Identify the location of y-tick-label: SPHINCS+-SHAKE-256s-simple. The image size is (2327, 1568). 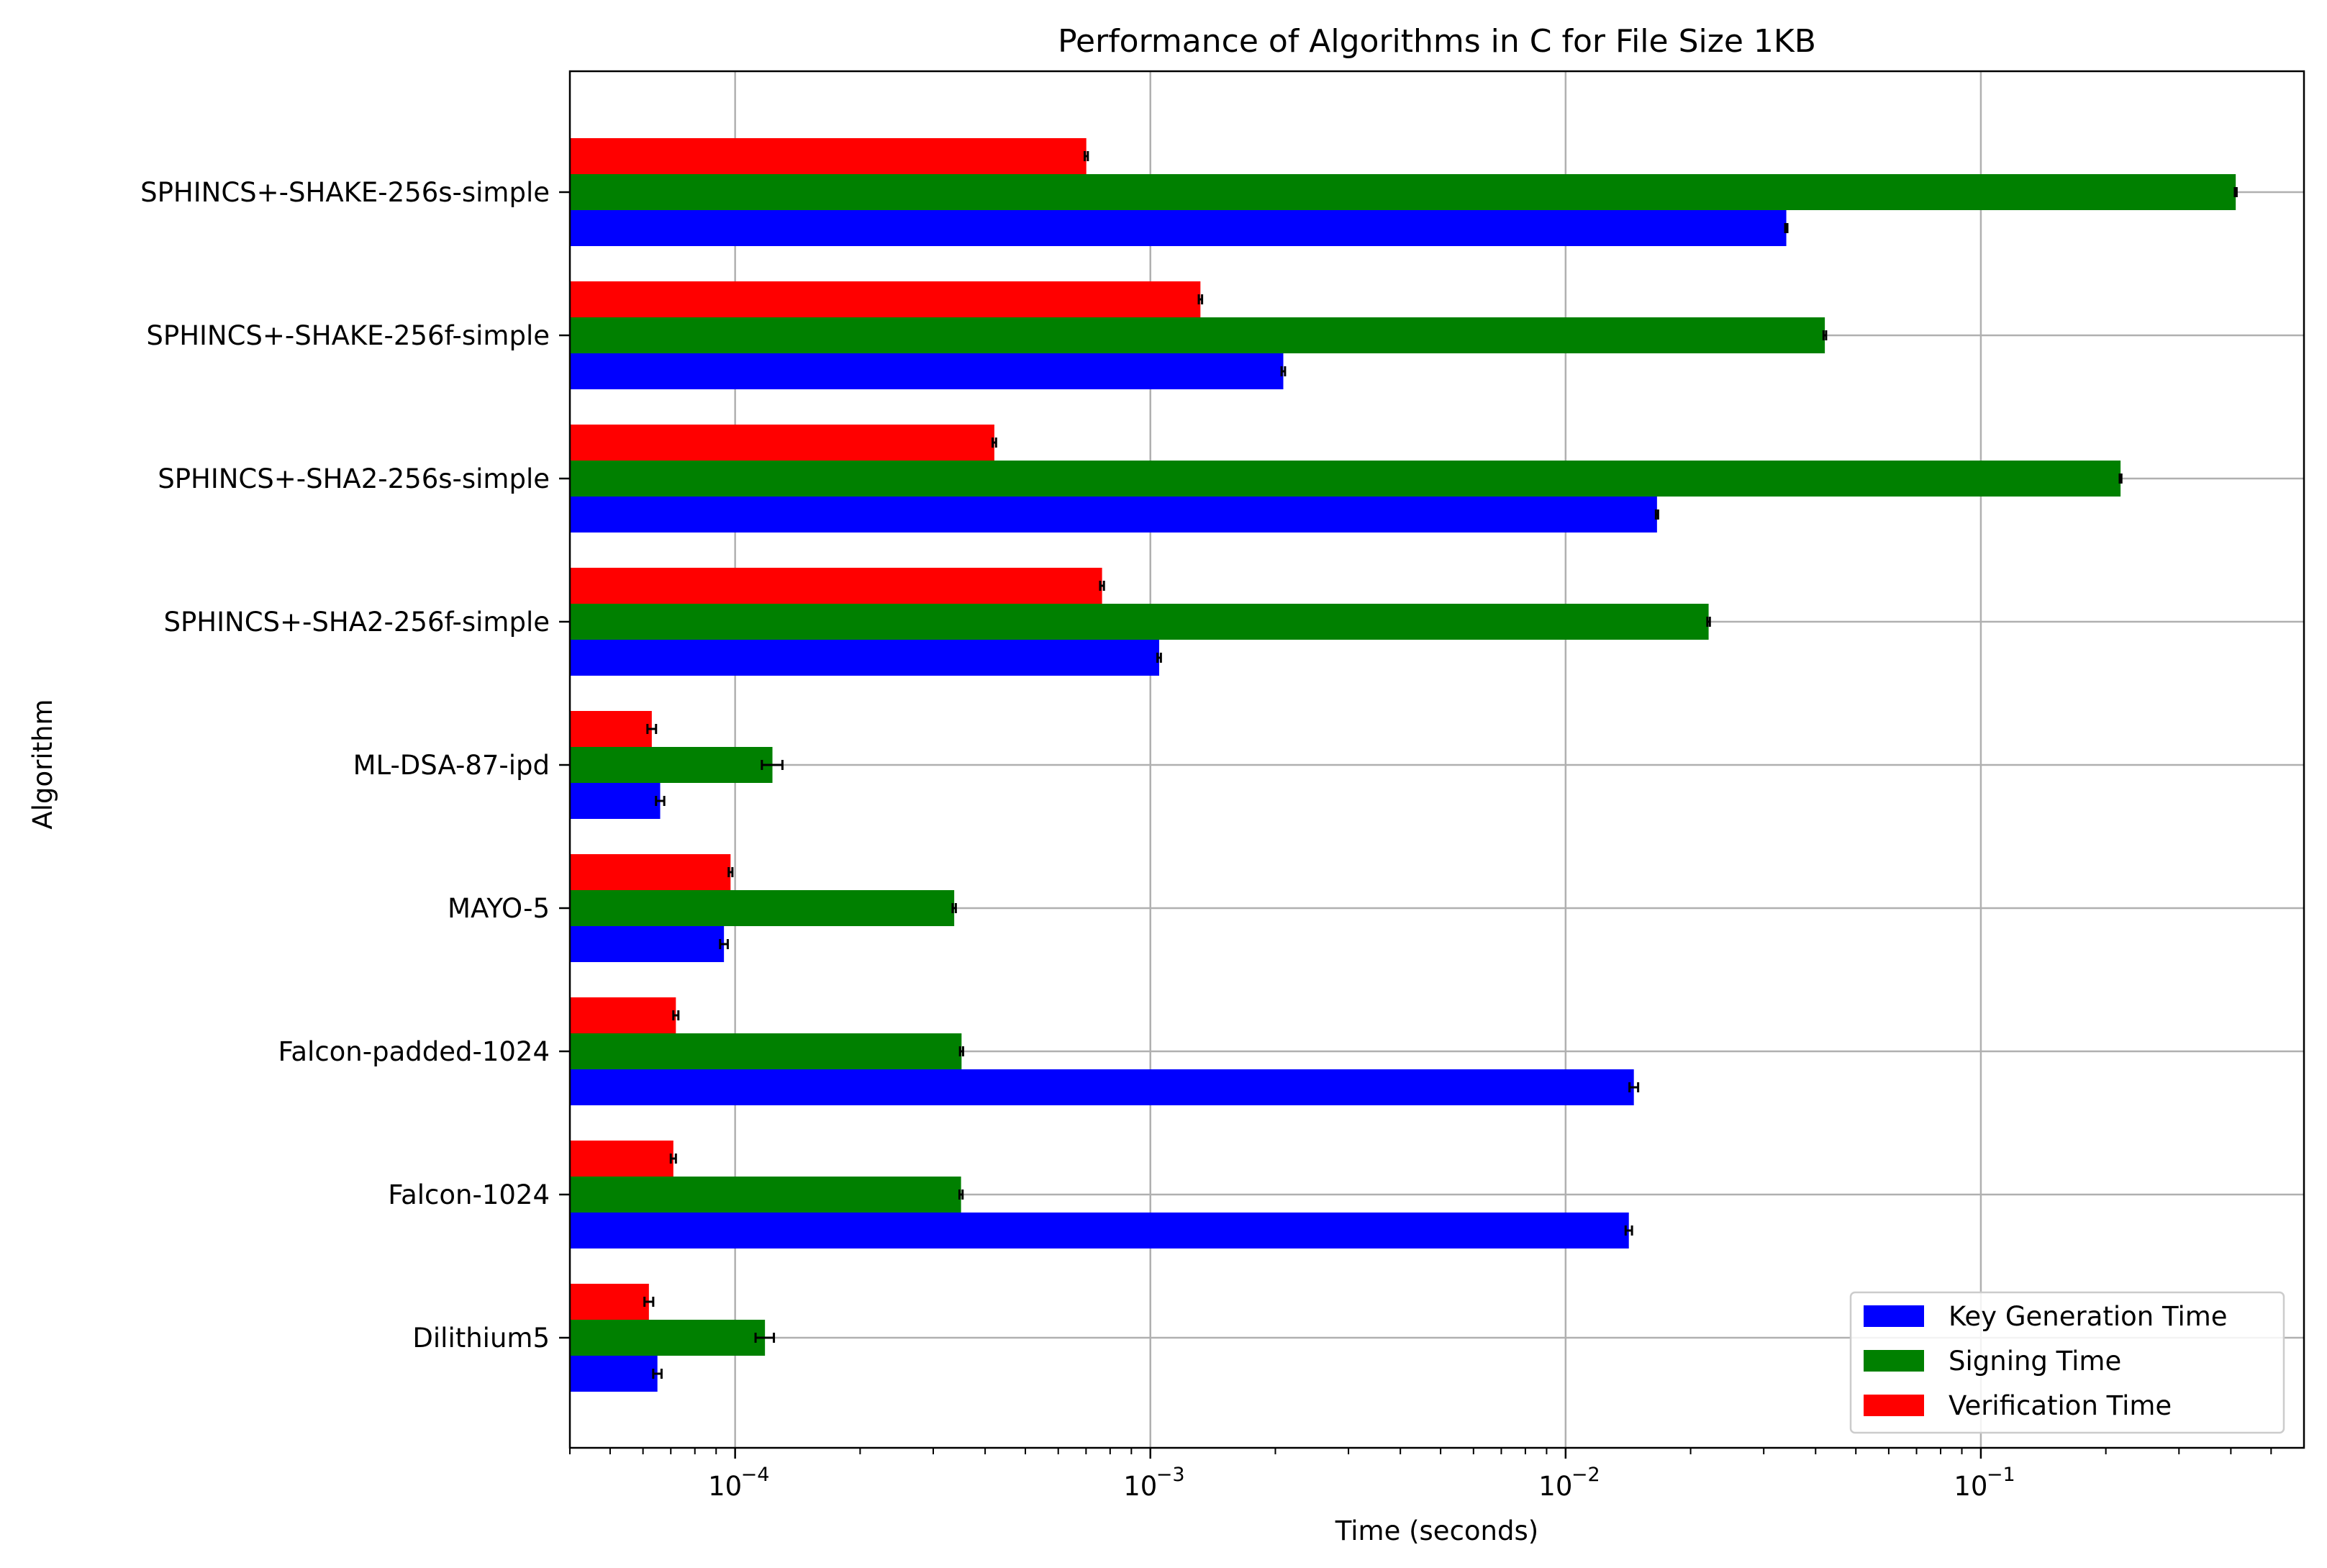
(345, 193).